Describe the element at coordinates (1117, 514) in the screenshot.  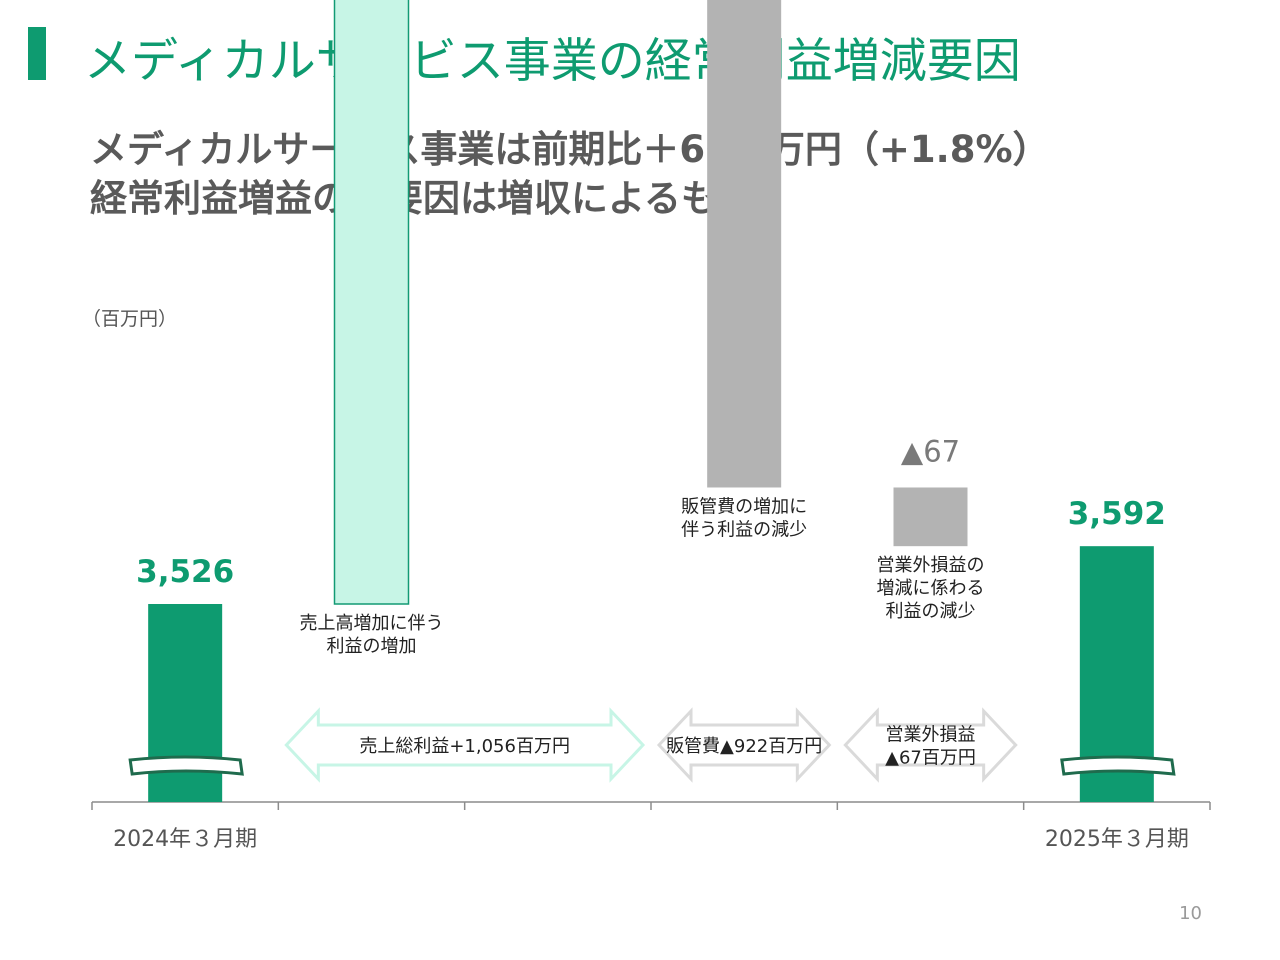
I see `data-label: 3,592` at that location.